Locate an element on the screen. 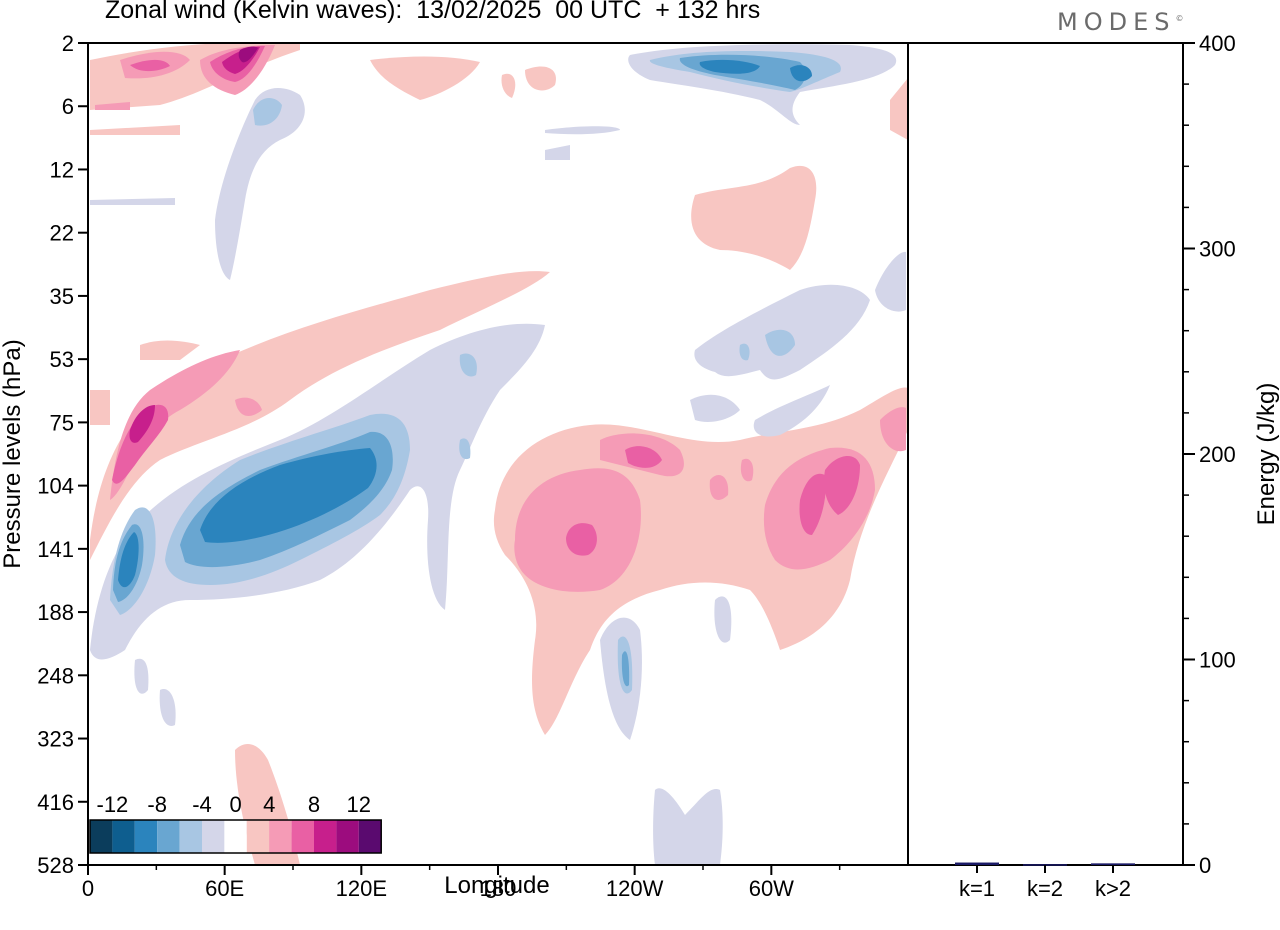 This screenshot has height=930, width=1280. x-tick-label: 180 is located at coordinates (498, 888).